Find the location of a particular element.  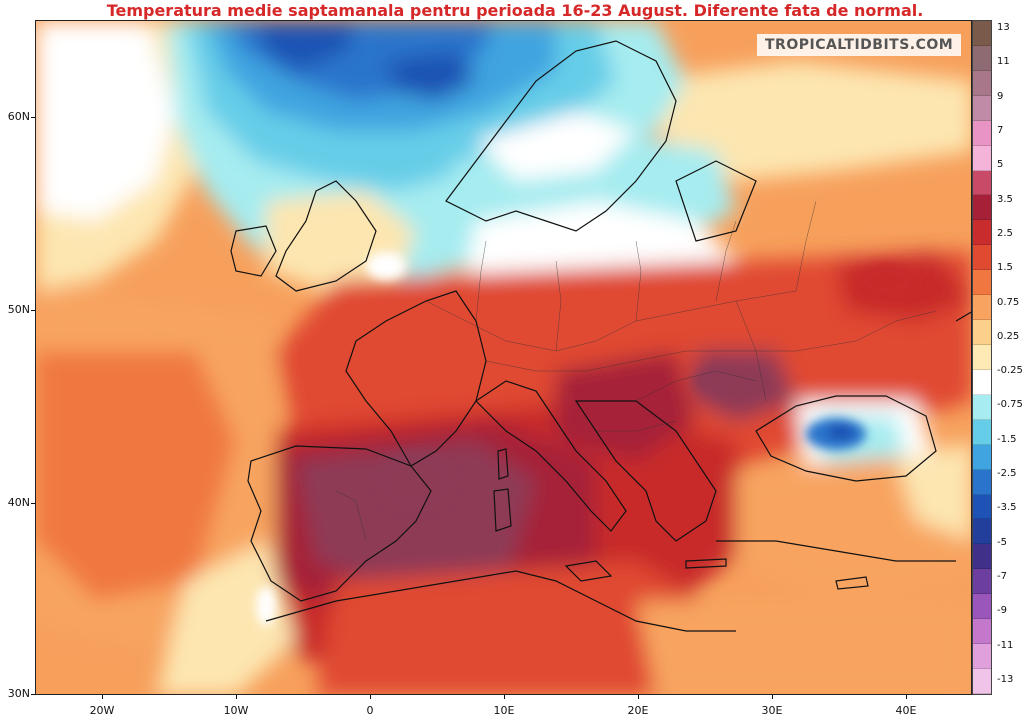

colorbar is located at coordinates (982, 357).